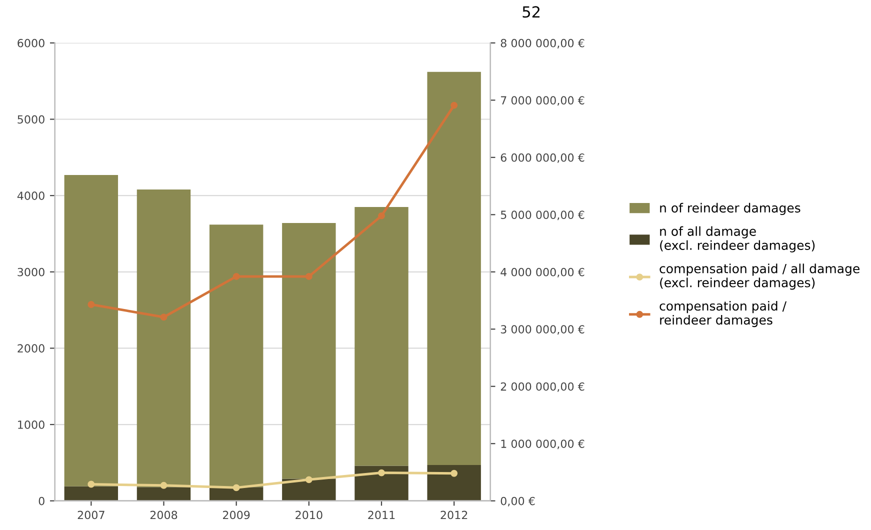 This screenshot has width=871, height=530. Describe the element at coordinates (730, 209) in the screenshot. I see `legend-label: n of reindeer damages` at that location.